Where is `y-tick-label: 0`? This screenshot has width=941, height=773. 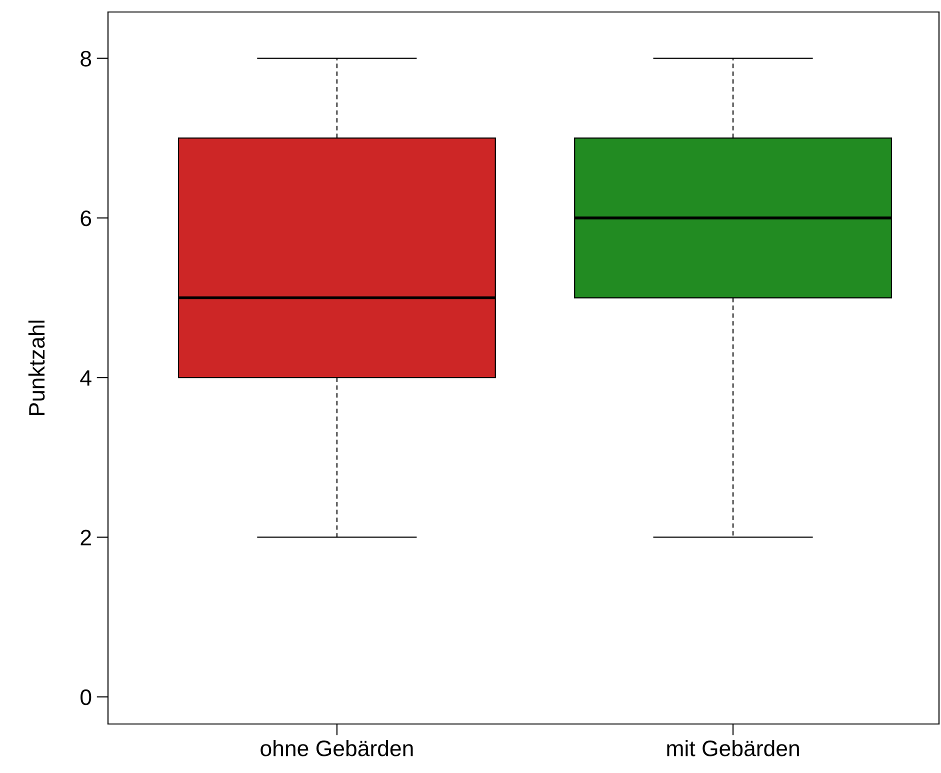
y-tick-label: 0 is located at coordinates (86, 697).